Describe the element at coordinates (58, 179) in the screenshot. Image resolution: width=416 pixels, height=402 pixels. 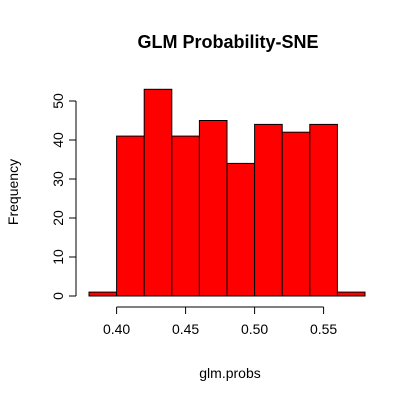
I see `y-tick-label: 30` at that location.